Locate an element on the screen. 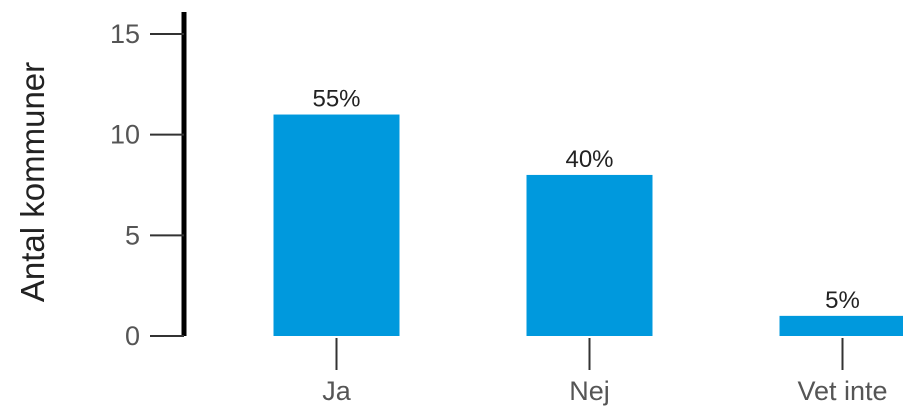 This screenshot has height=412, width=903. y-axis-ticks: 0 5 10 15 is located at coordinates (147, 185).